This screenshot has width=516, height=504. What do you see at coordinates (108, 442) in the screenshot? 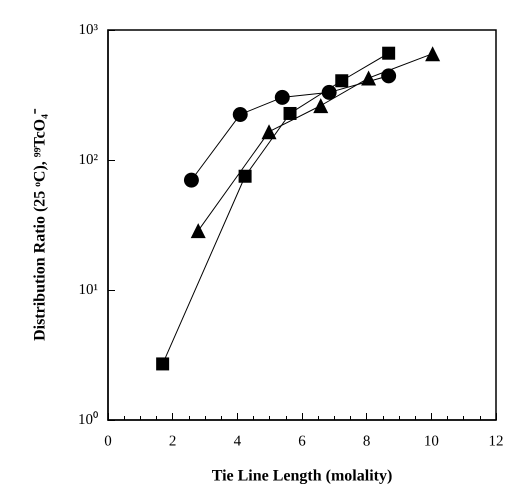
I see `x-tick-label: 0` at bounding box center [108, 442].